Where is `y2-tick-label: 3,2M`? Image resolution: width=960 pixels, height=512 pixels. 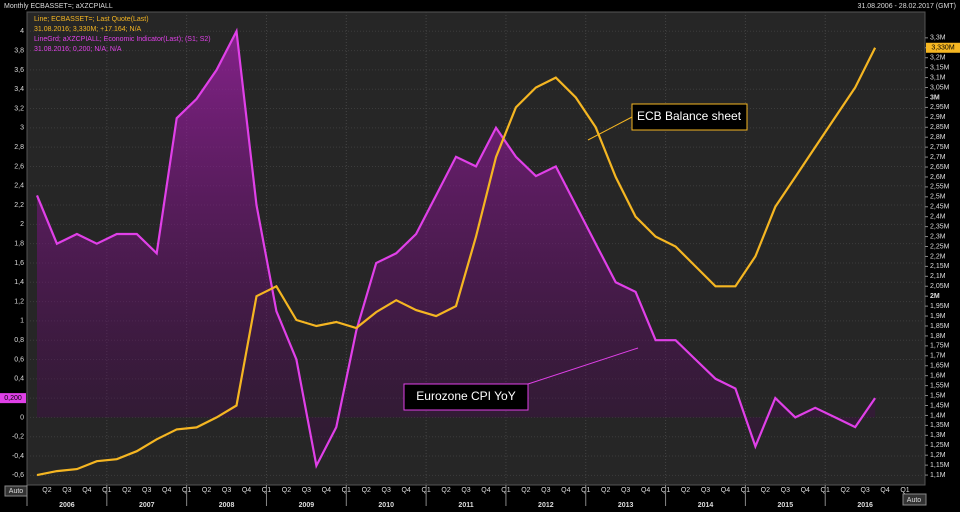
y2-tick-label: 3,2M is located at coordinates (938, 58).